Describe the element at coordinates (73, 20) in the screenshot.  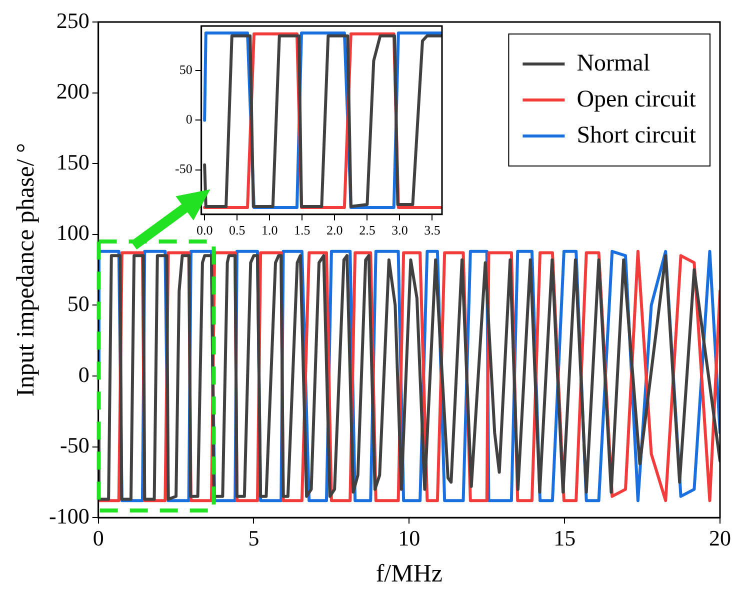
I see `y-tick-label: 250` at that location.